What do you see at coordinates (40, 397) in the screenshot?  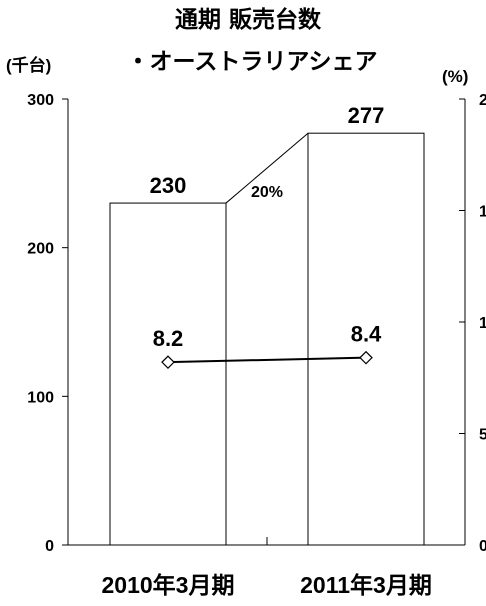 I see `left-tick-label: 100` at bounding box center [40, 397].